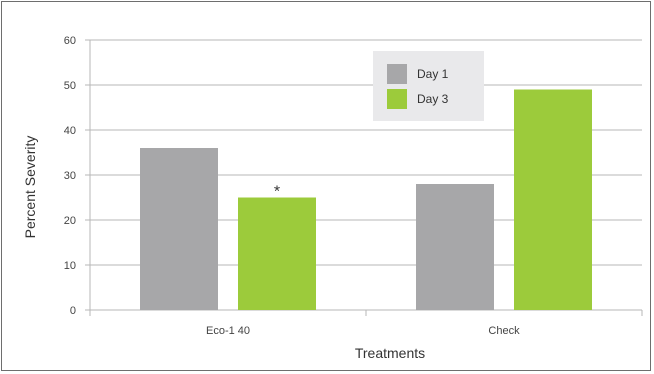  What do you see at coordinates (70, 86) in the screenshot?
I see `y-tick-label: 50` at bounding box center [70, 86].